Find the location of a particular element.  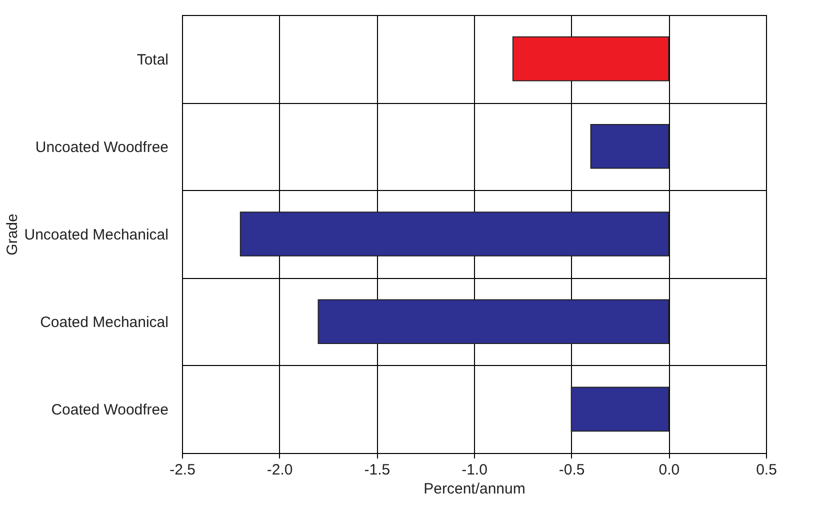

y-axis-title: Grade is located at coordinates (13, 235).